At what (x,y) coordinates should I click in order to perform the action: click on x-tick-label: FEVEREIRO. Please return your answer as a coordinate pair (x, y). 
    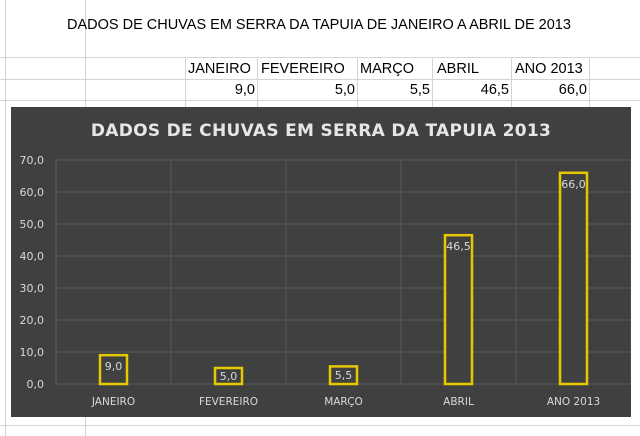
    Looking at the image, I should click on (228, 402).